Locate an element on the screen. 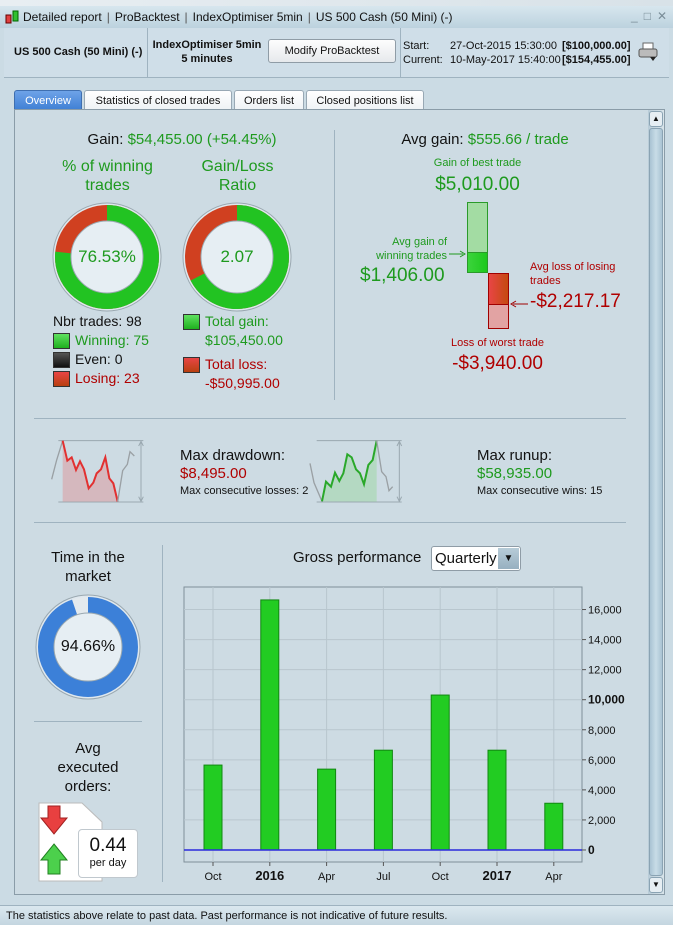 The width and height of the screenshot is (673, 925). title-part: Detailed report is located at coordinates (62, 17).